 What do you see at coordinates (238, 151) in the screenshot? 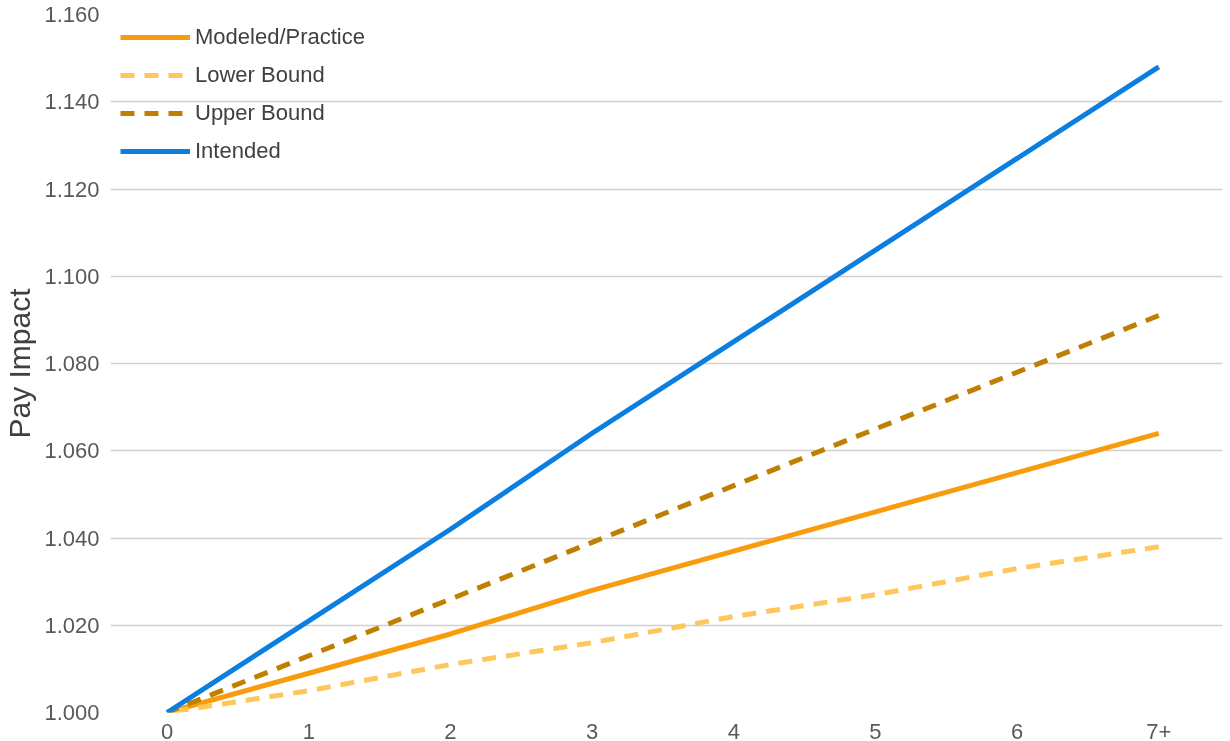
I see `legend-label: Intended` at bounding box center [238, 151].